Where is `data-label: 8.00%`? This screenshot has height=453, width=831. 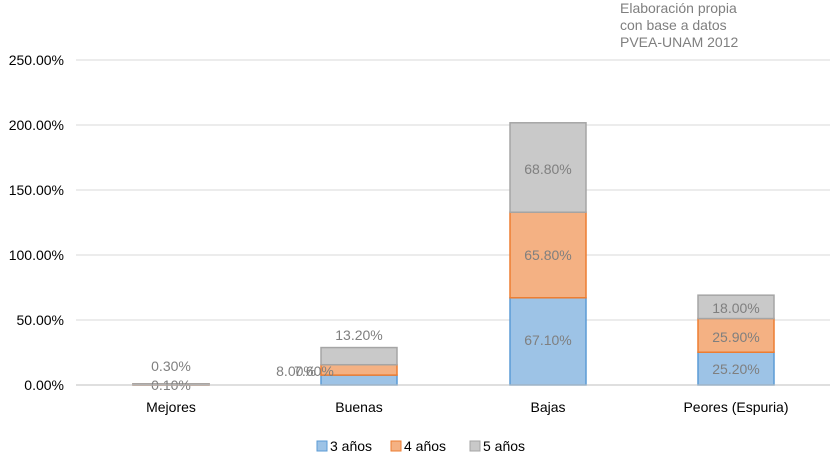 data-label: 8.00% is located at coordinates (296, 371).